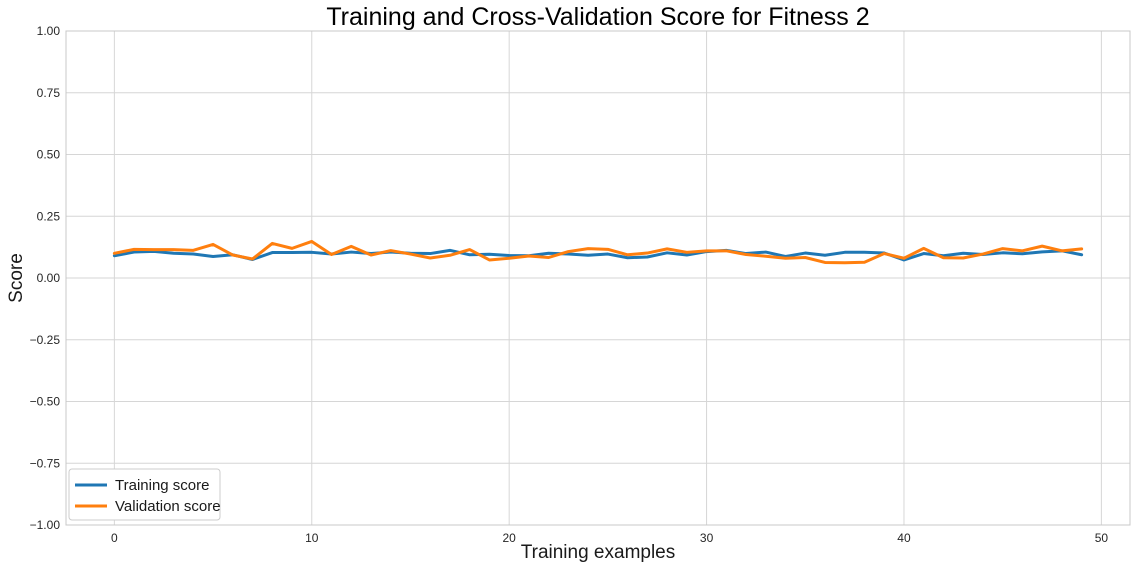  I want to click on x-tick-label: 30, so click(707, 538).